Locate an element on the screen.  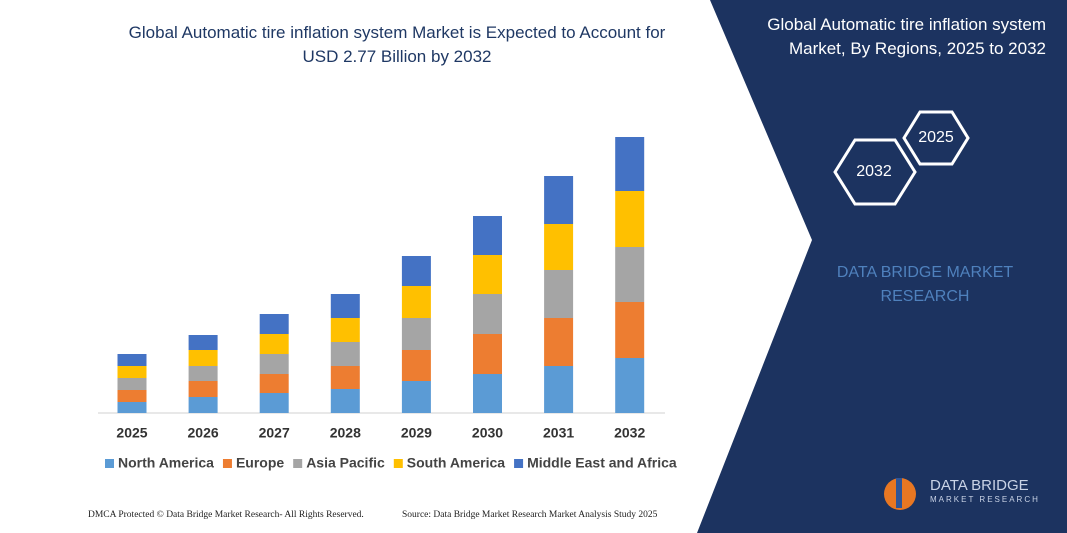
legend-label: South America is located at coordinates (456, 463).